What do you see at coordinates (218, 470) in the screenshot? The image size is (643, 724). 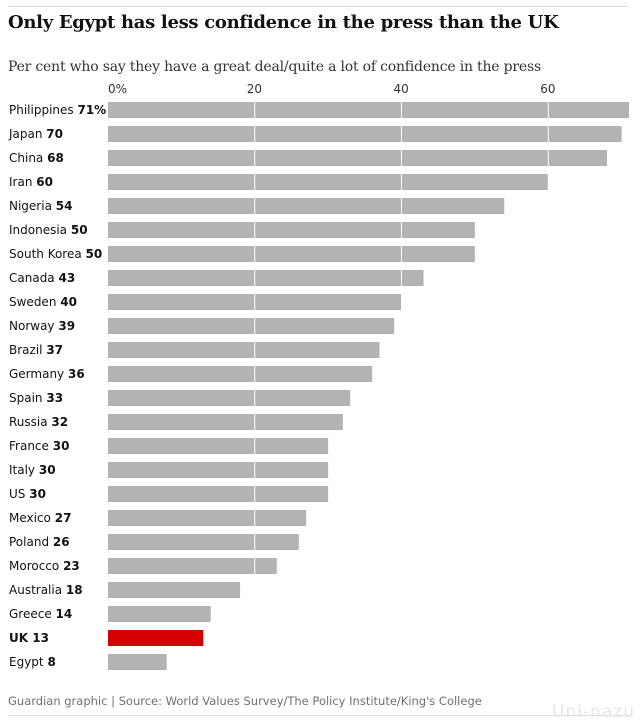 I see `bar-italy` at bounding box center [218, 470].